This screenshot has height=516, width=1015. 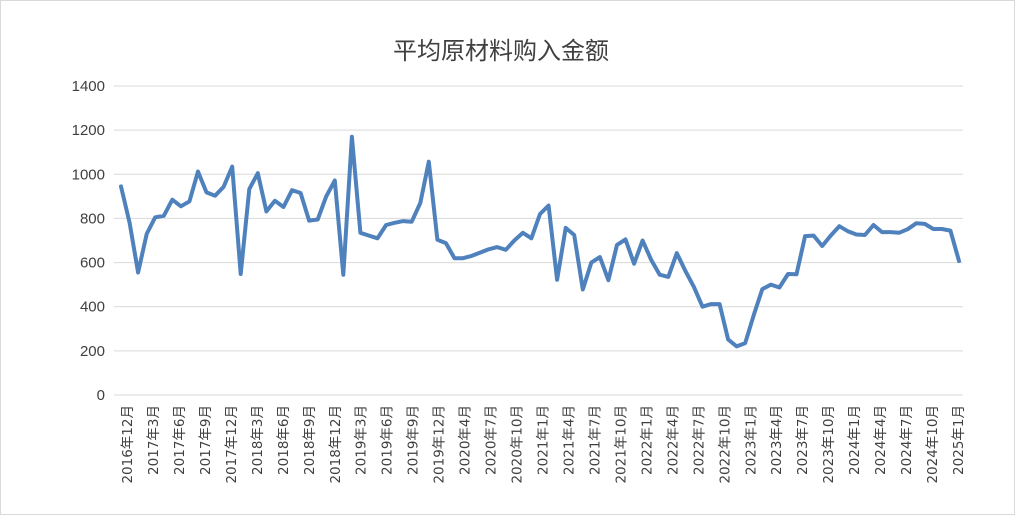 What do you see at coordinates (440, 444) in the screenshot?
I see `x-tick-label: 2019年12月` at bounding box center [440, 444].